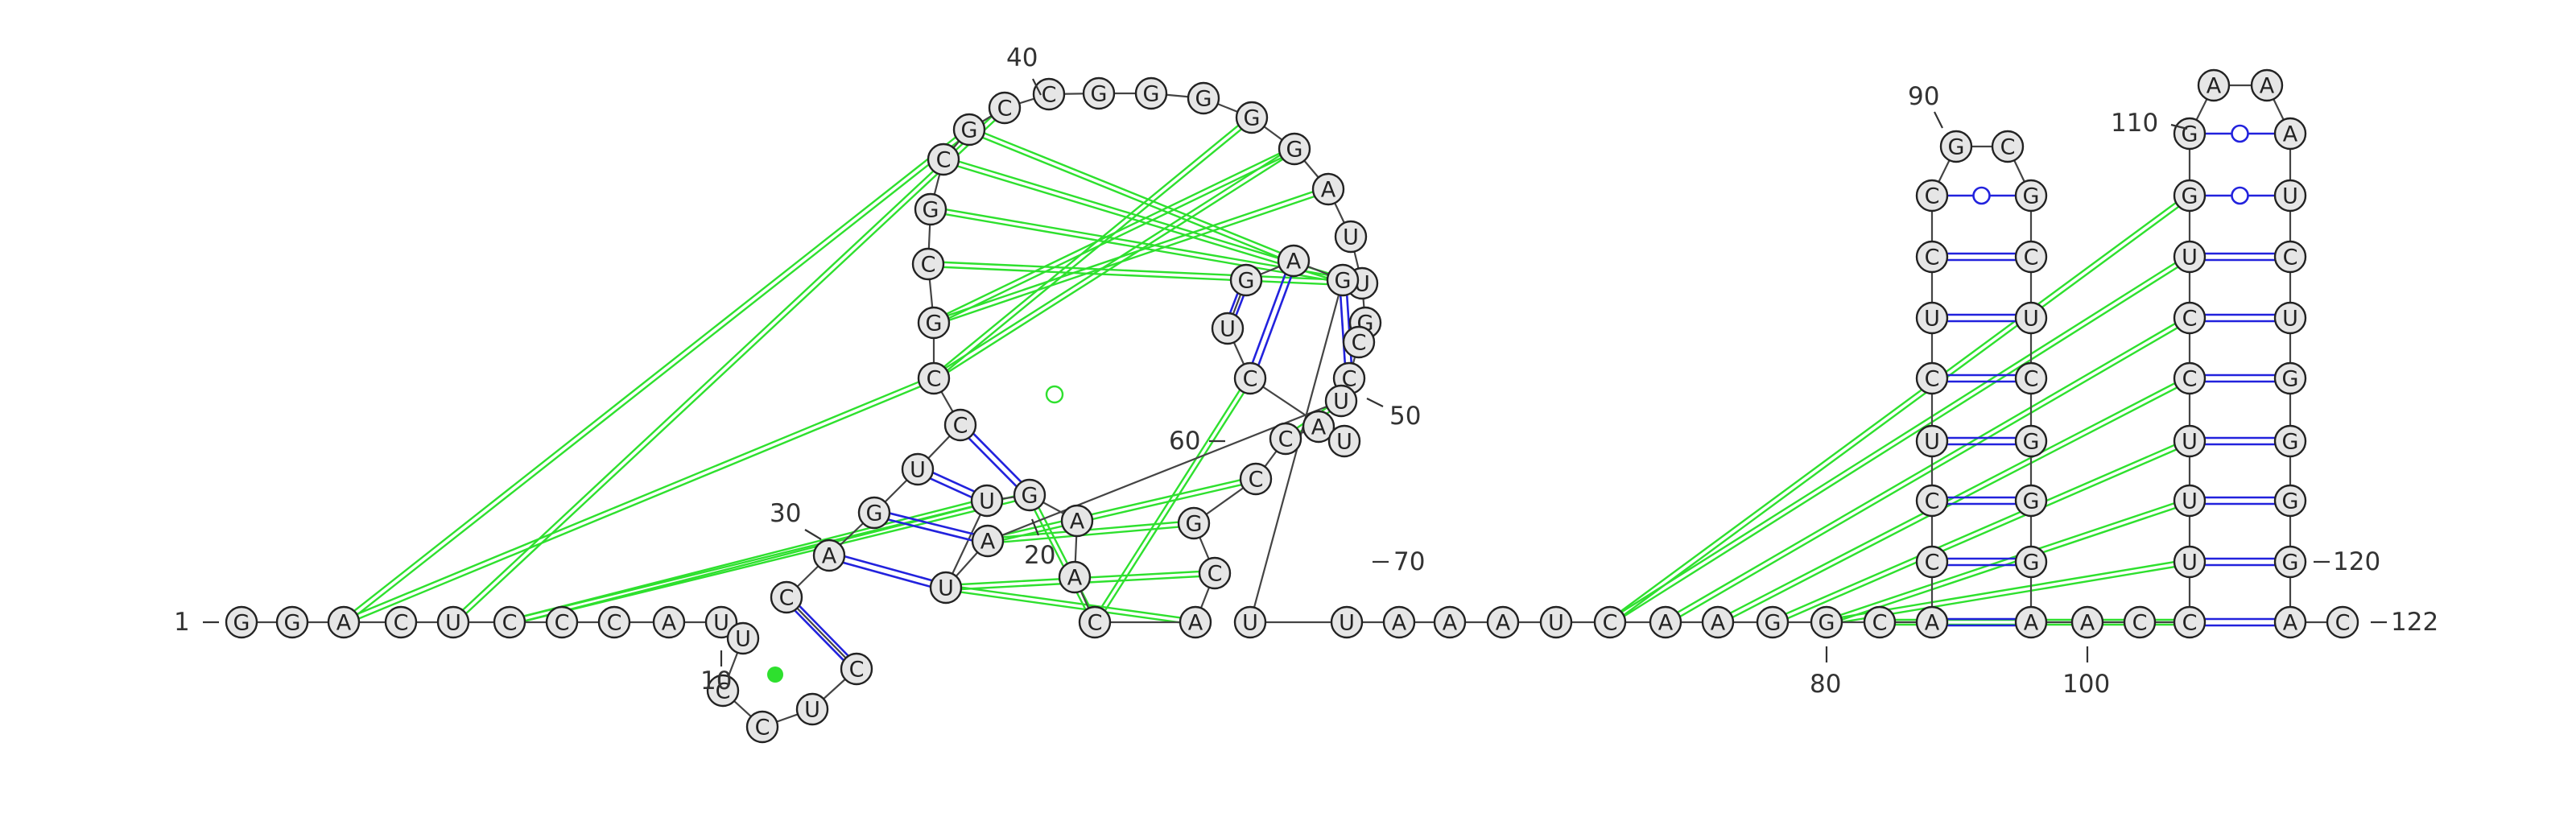 The width and height of the screenshot is (2576, 813). What do you see at coordinates (1039, 555) in the screenshot?
I see `position-label-20: 20` at bounding box center [1039, 555].